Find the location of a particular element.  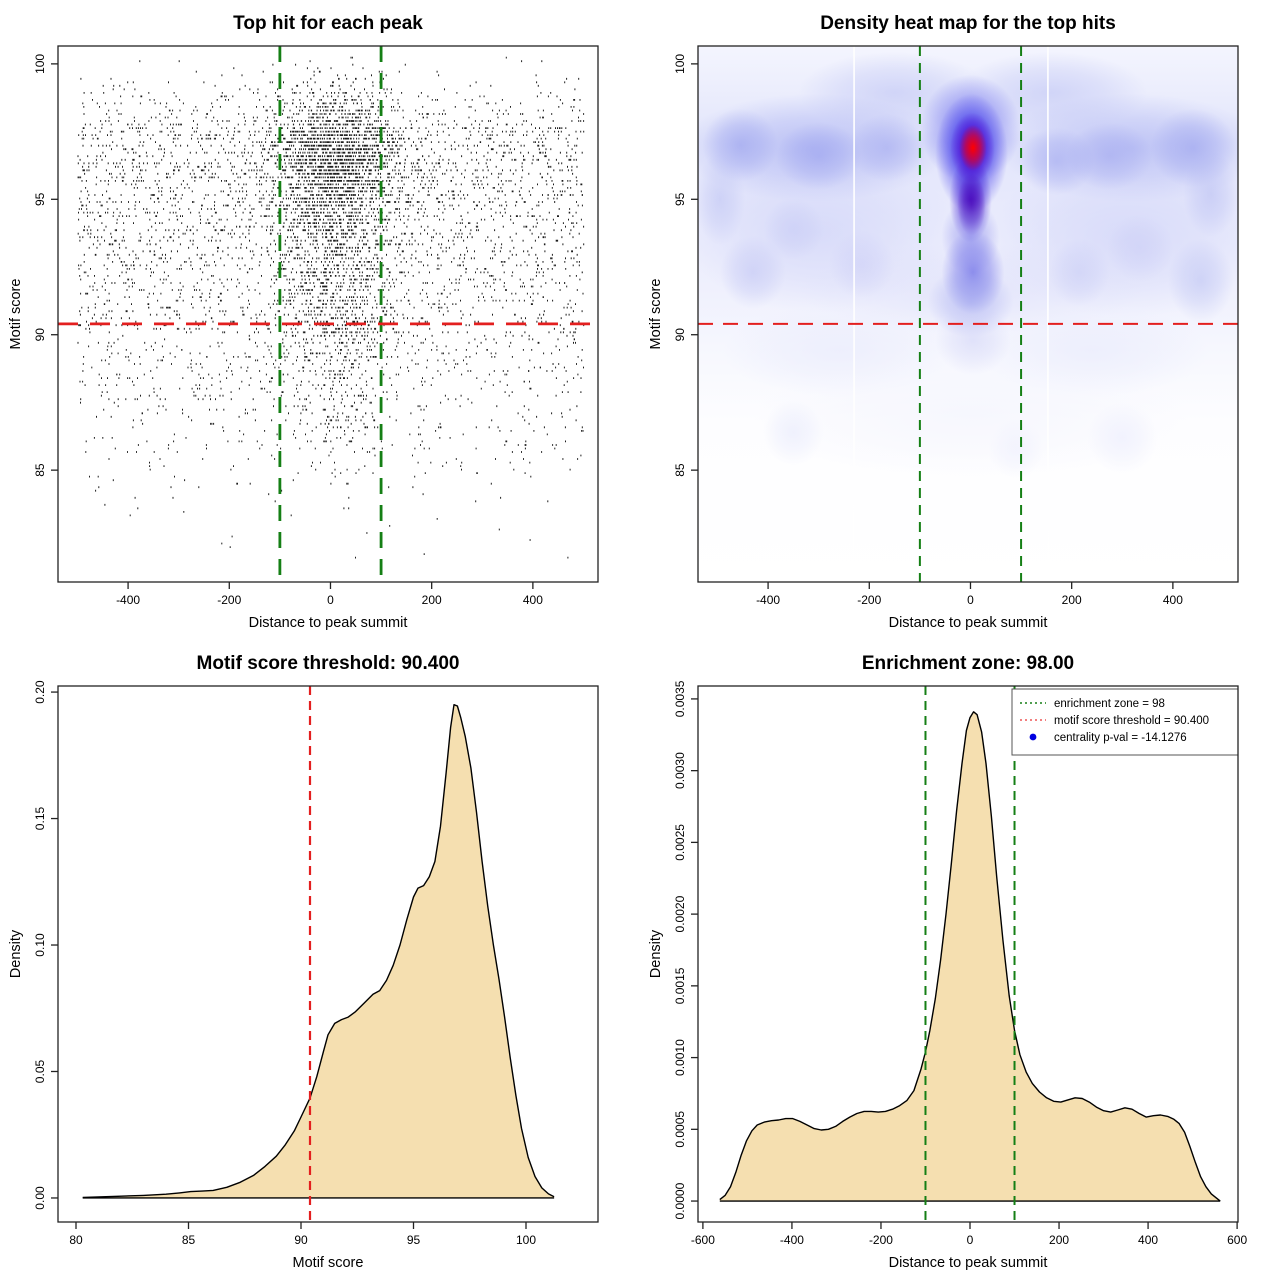

x-axis-tick-label: 90 is located at coordinates (301, 1240).